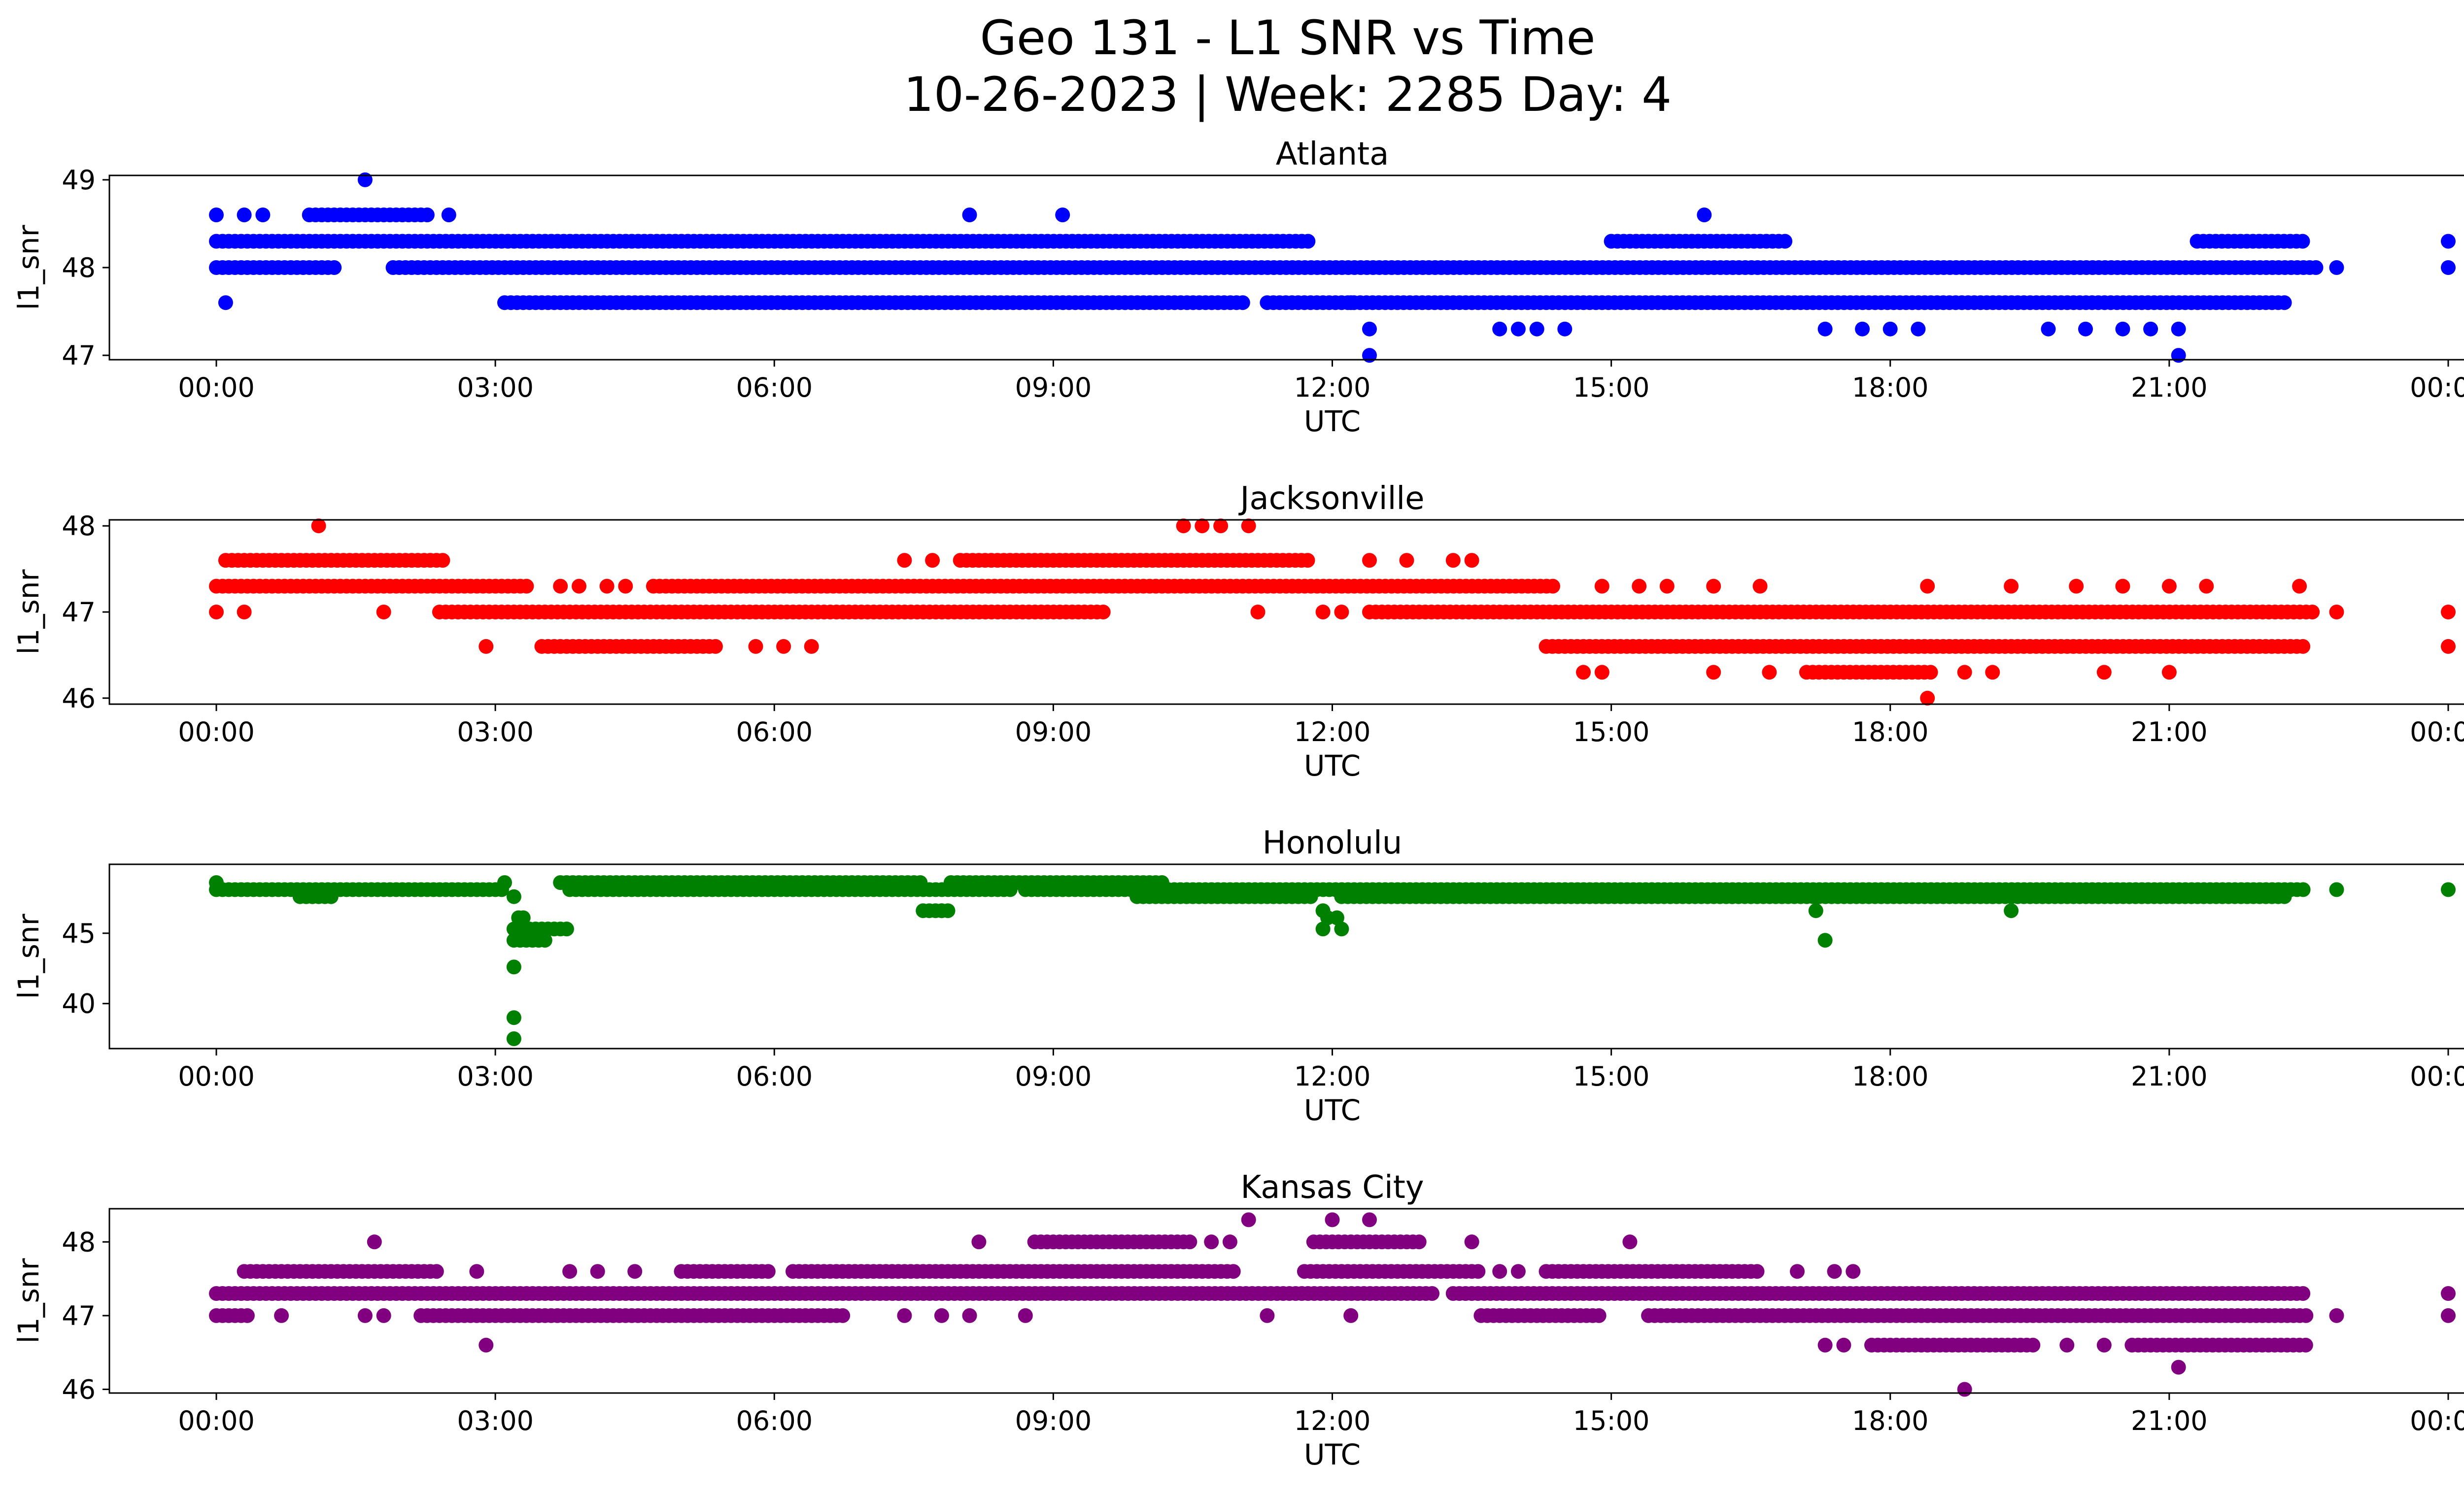 Image resolution: width=2464 pixels, height=1497 pixels. What do you see at coordinates (79, 933) in the screenshot?
I see `y-tick-label: 45` at bounding box center [79, 933].